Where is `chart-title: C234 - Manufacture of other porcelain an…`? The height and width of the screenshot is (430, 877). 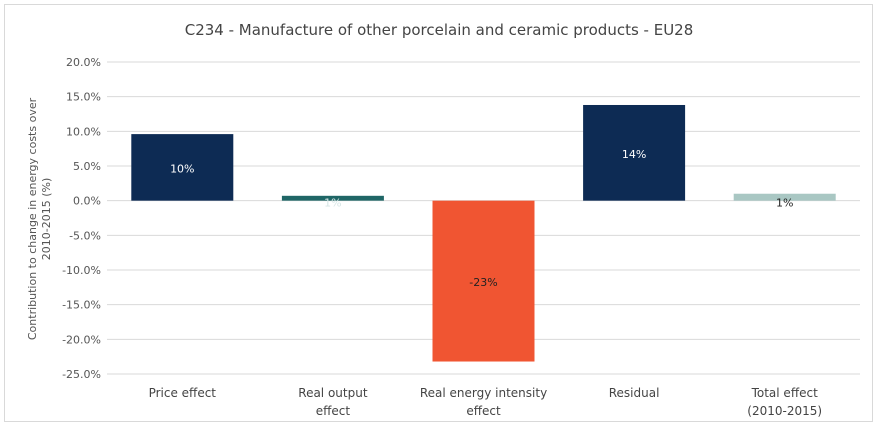 chart-title: C234 - Manufacture of other porcelain an… is located at coordinates (439, 30).